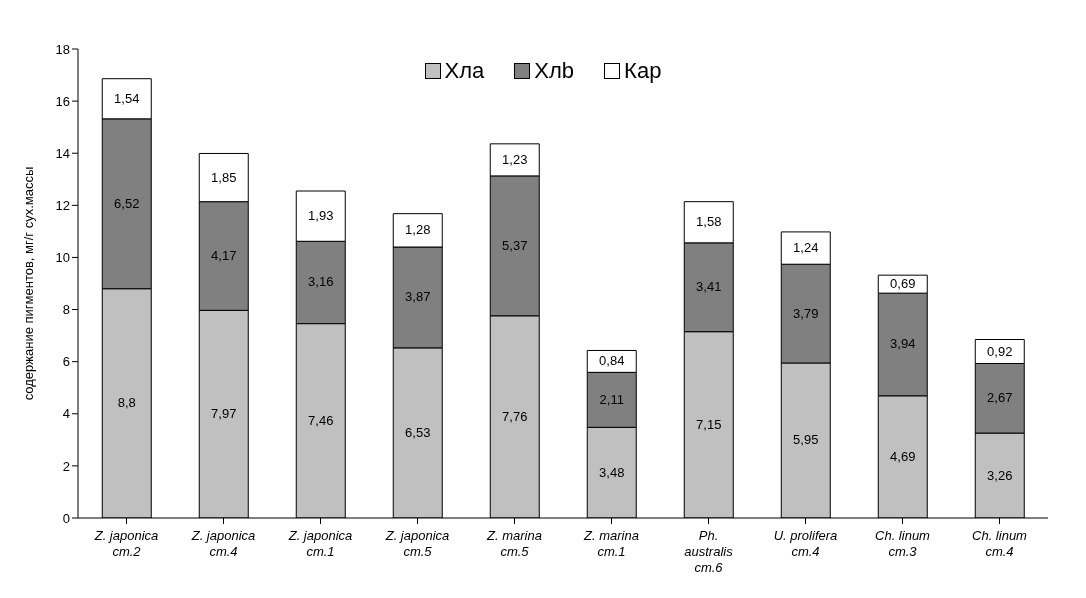  Describe the element at coordinates (66, 310) in the screenshot. I see `y-tick-label: 8` at that location.